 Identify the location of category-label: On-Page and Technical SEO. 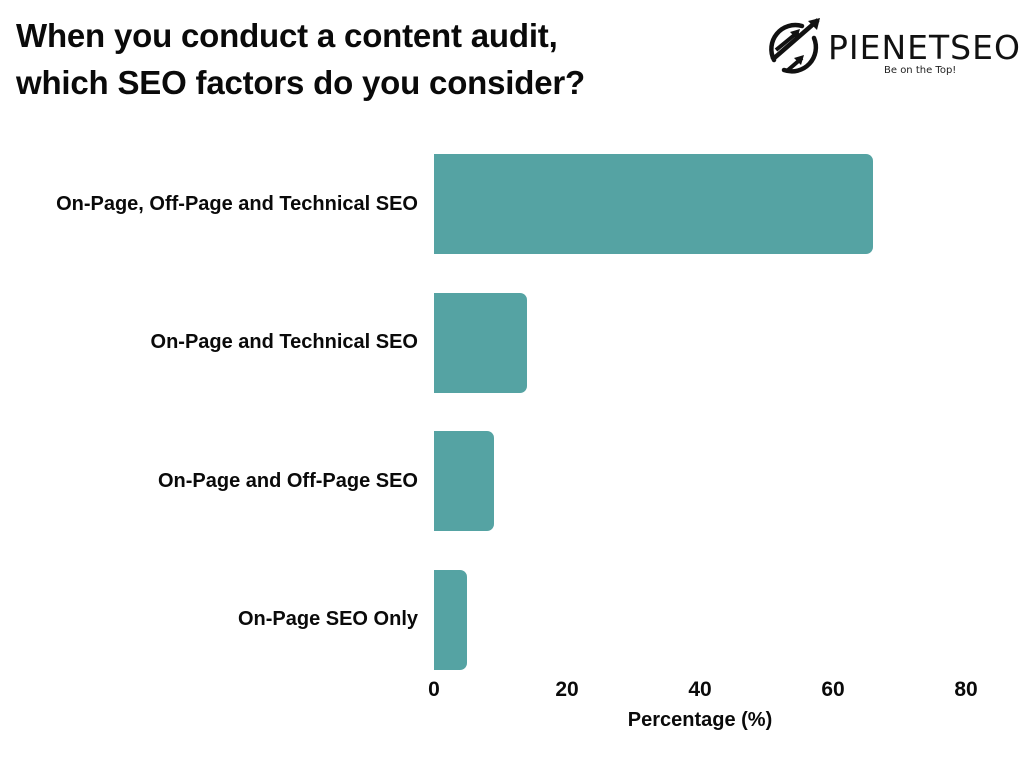
(284, 342).